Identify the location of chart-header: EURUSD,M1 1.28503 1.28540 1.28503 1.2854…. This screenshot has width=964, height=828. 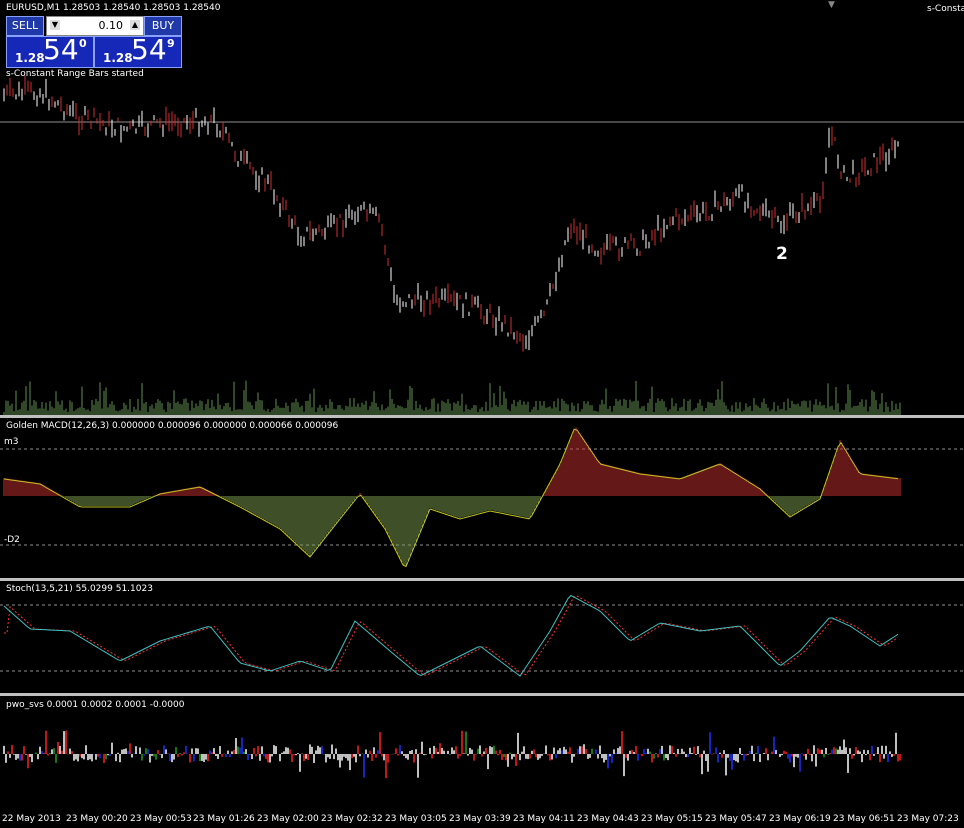
(113, 8).